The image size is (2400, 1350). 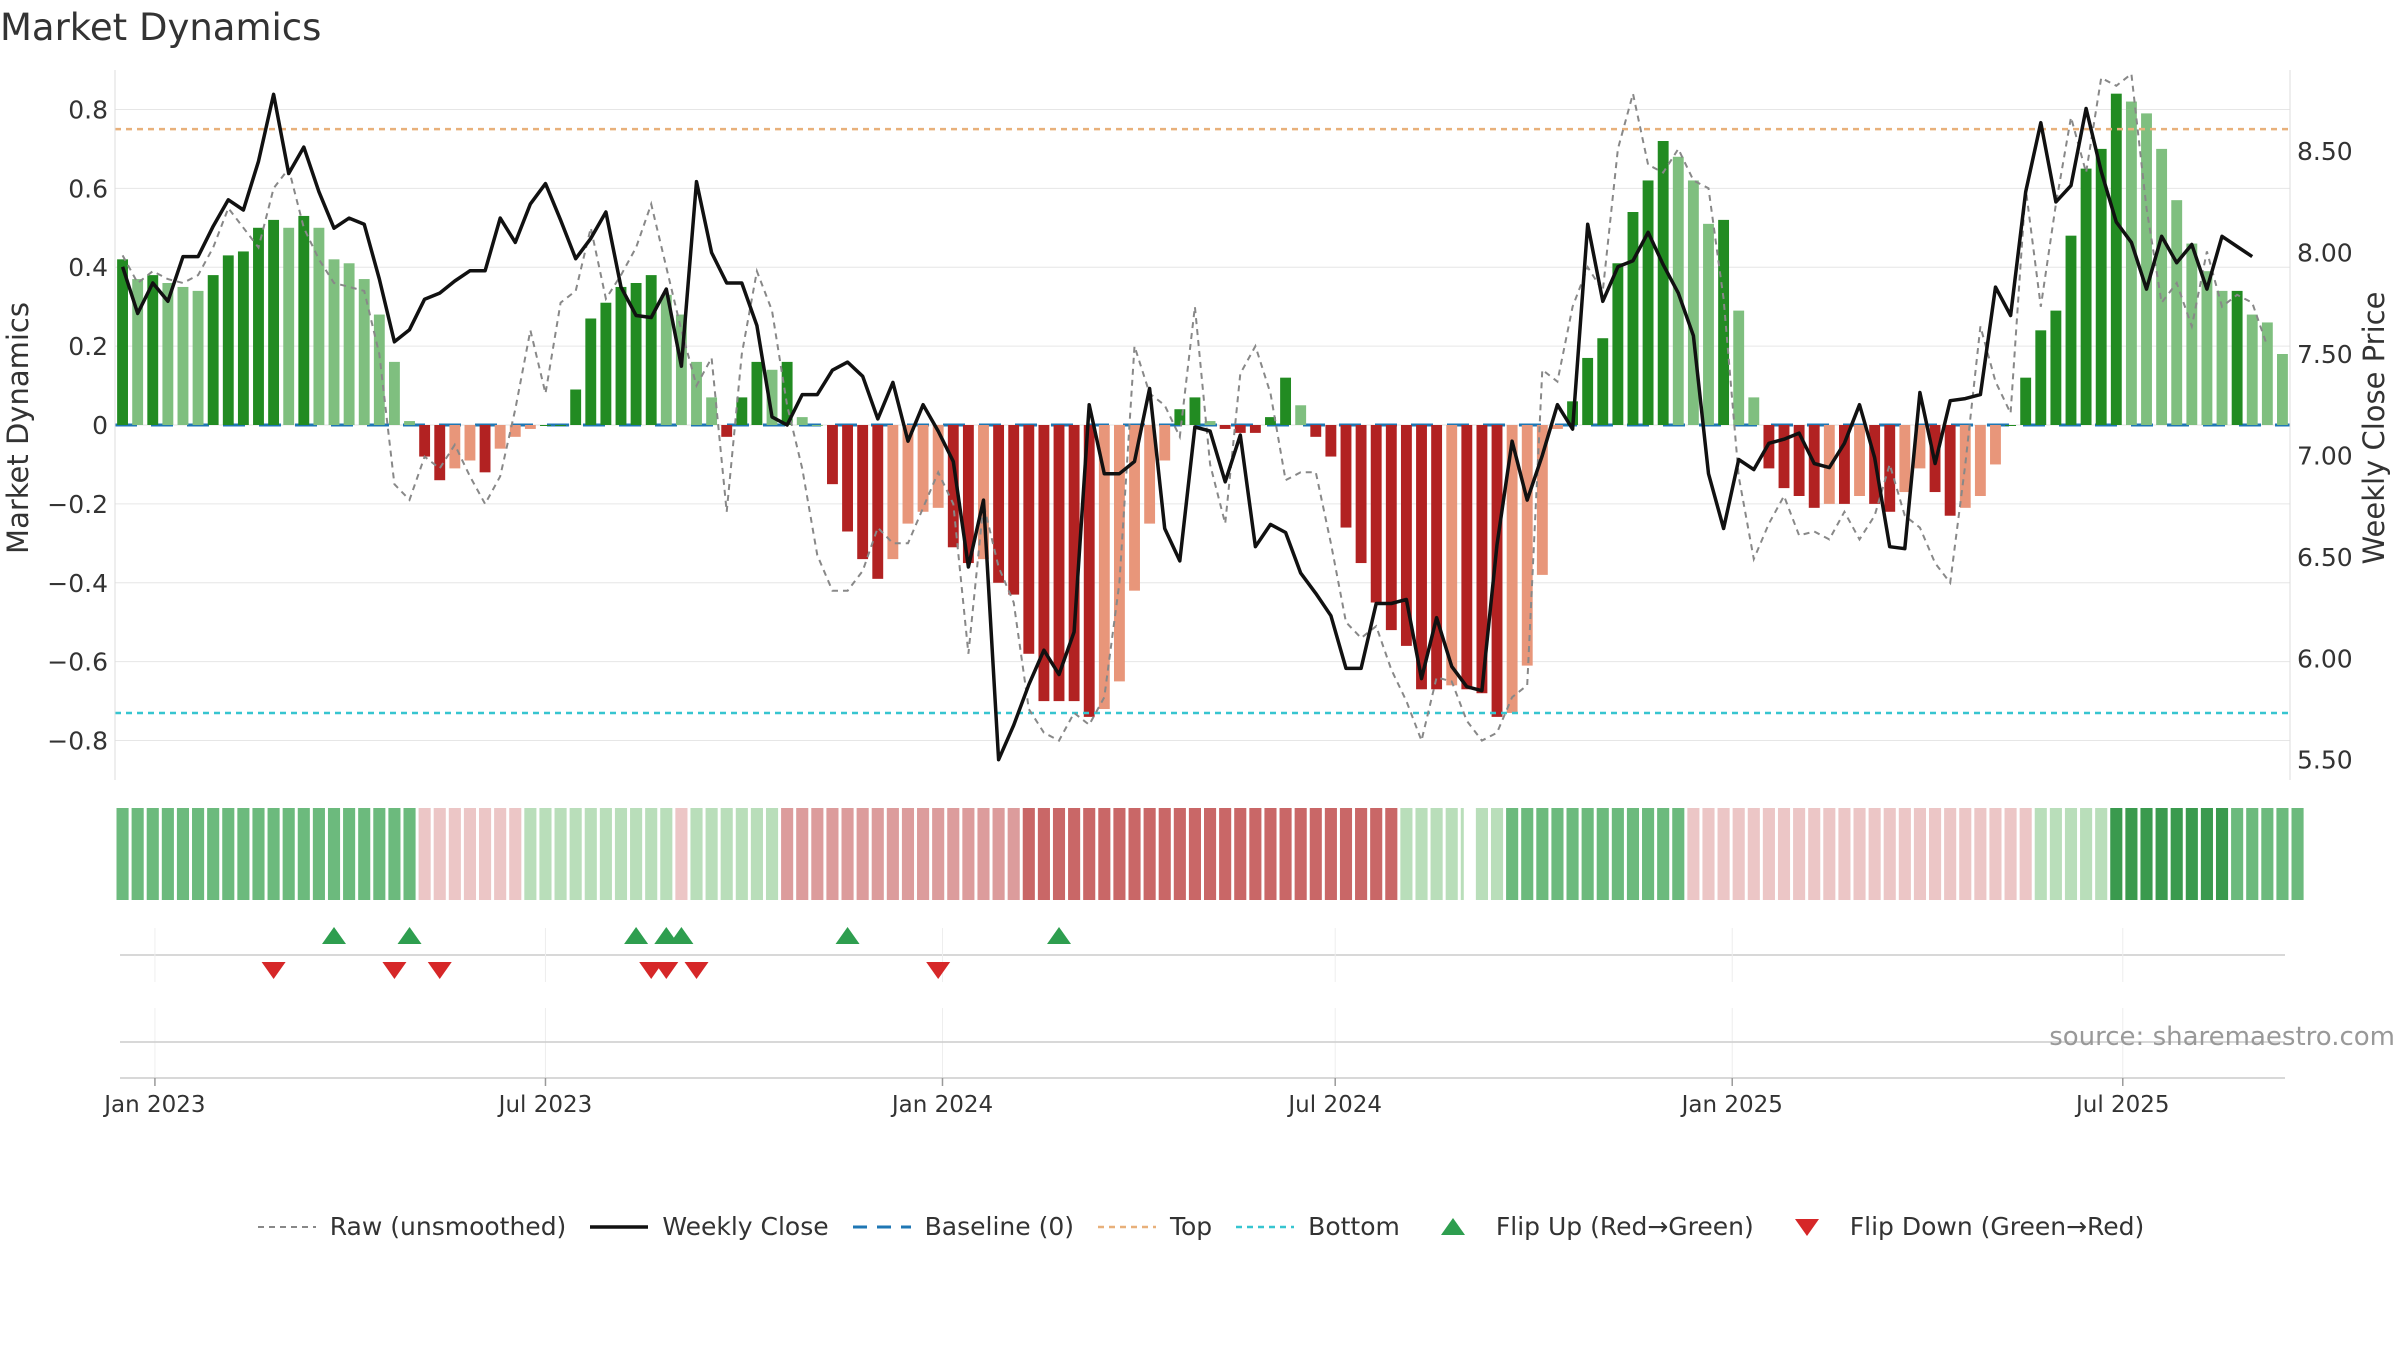 What do you see at coordinates (708, 1226) in the screenshot?
I see `legend-item-close: Weekly Close` at bounding box center [708, 1226].